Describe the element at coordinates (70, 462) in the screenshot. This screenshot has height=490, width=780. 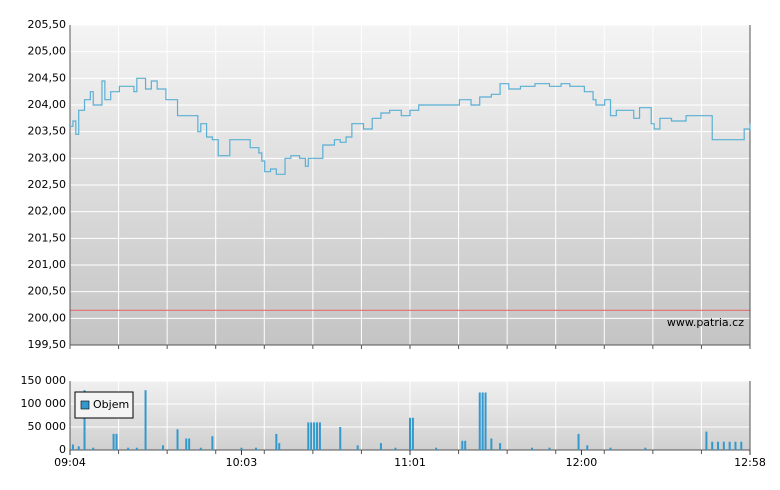
I see `x-tick-label: 09:04` at that location.